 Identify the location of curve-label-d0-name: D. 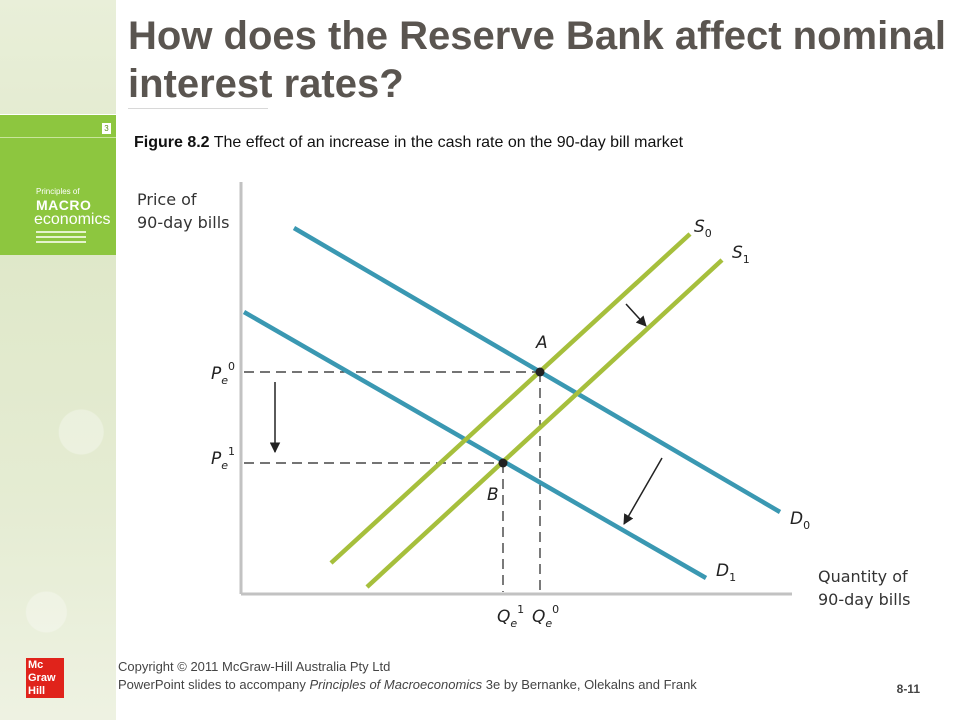
(796, 519).